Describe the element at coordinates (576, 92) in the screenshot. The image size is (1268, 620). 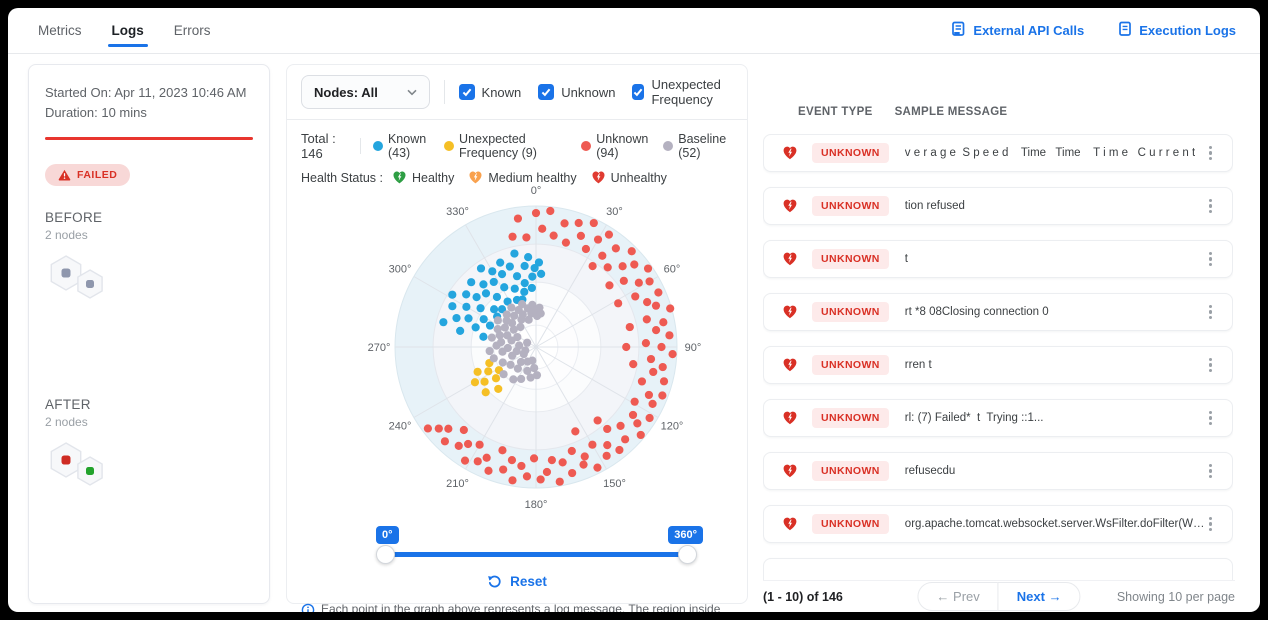
I see `checkbox-unknown: Unknown` at that location.